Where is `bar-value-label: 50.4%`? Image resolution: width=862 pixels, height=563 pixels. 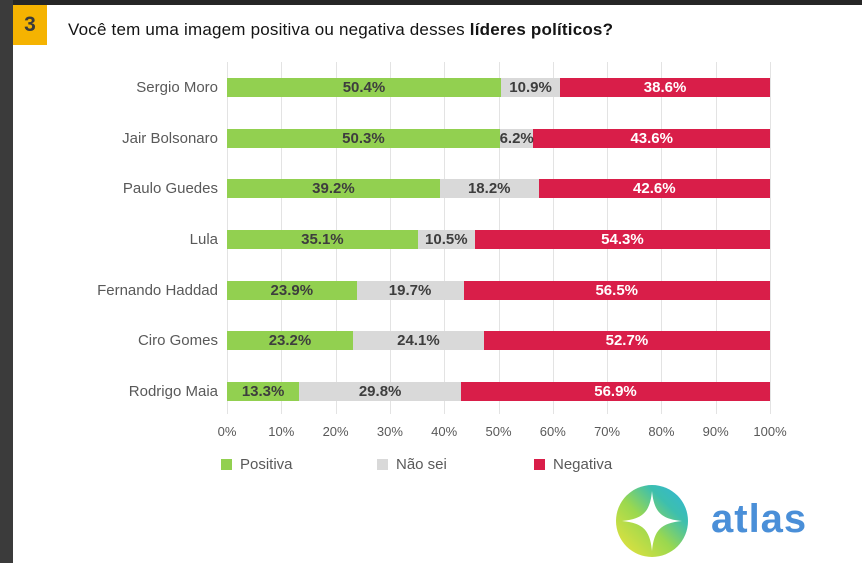 bar-value-label: 50.4% is located at coordinates (364, 87).